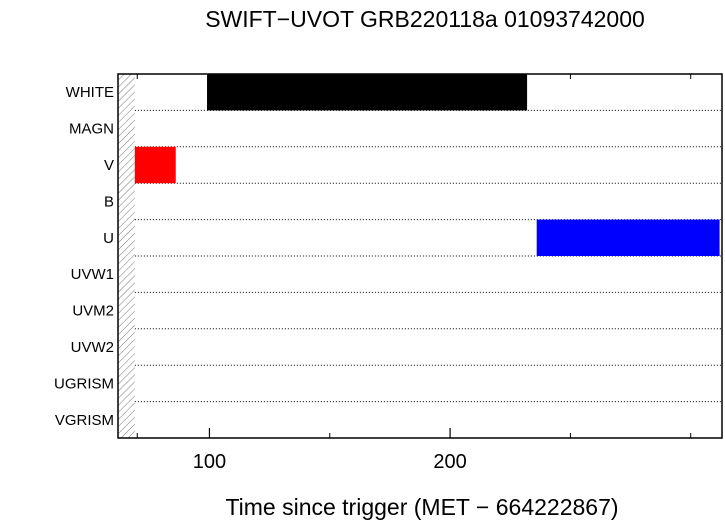 The height and width of the screenshot is (522, 725). Describe the element at coordinates (93, 311) in the screenshot. I see `filter-label-uvm2: UVM2` at that location.